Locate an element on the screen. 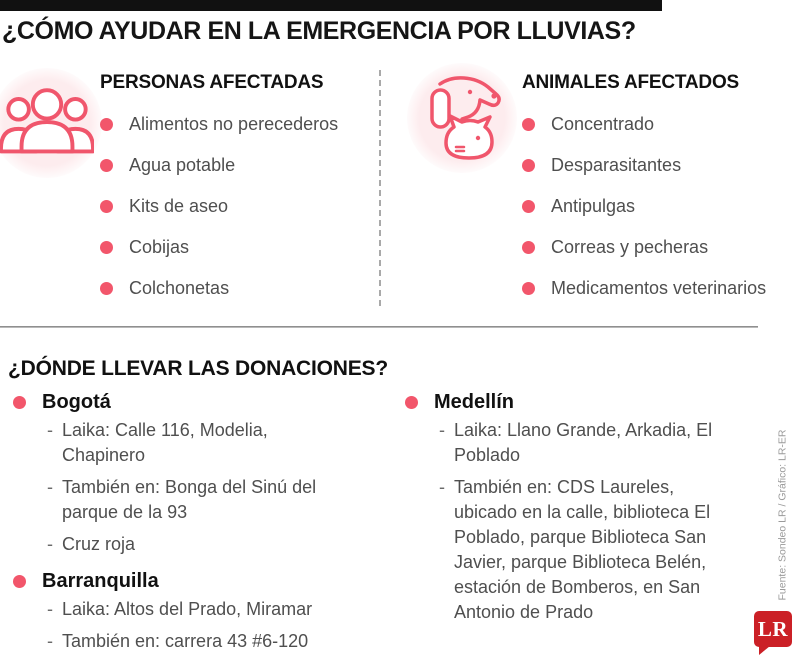 Image resolution: width=800 pixels, height=666 pixels. list-item: Cobijas is located at coordinates (235, 247).